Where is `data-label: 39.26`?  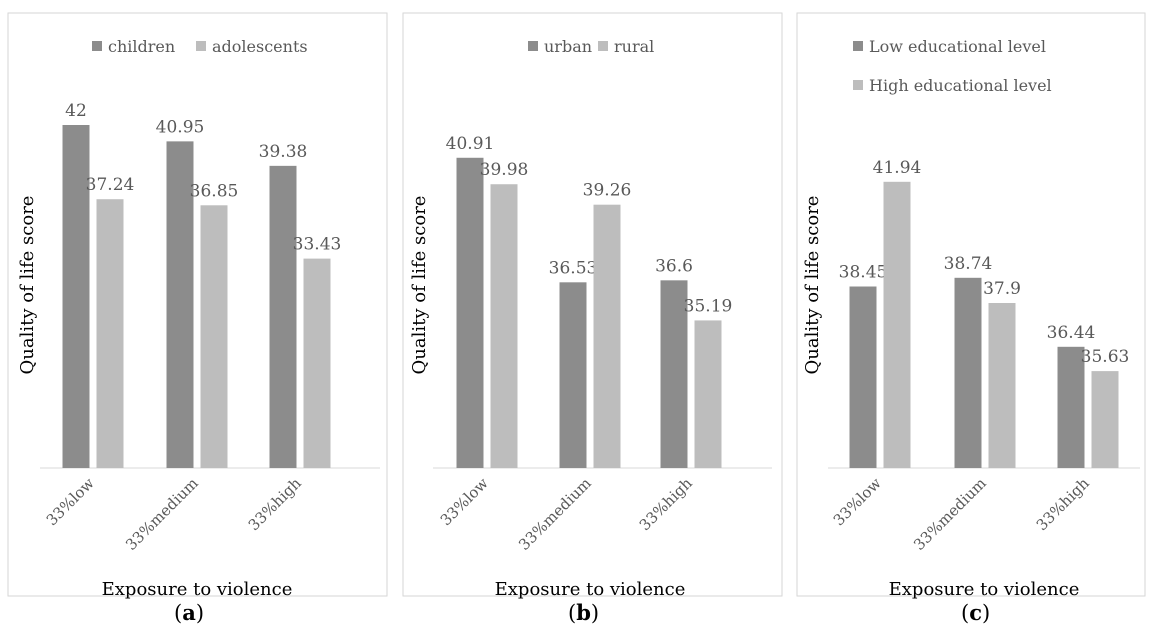
data-label: 39.26 is located at coordinates (607, 191).